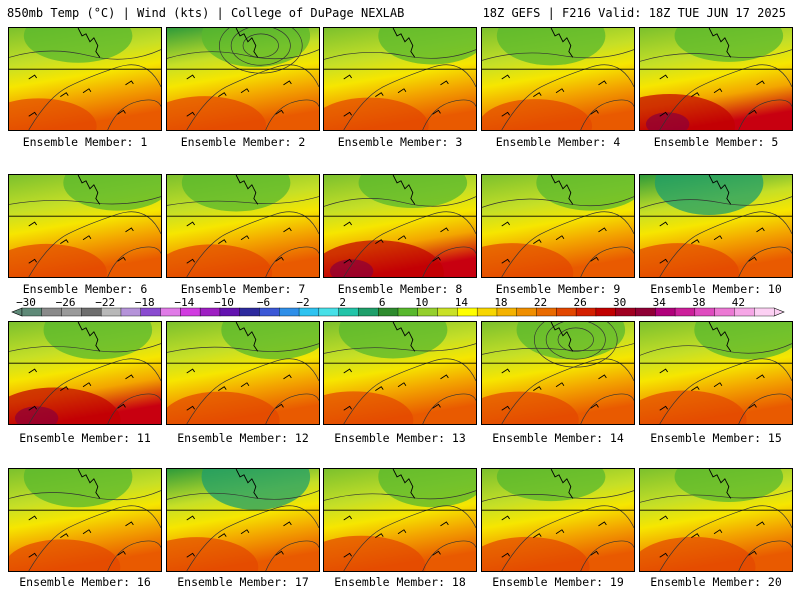 This screenshot has width=800, height=600. I want to click on ensemble-member-label: Ensemble Member: 3, so click(400, 142).